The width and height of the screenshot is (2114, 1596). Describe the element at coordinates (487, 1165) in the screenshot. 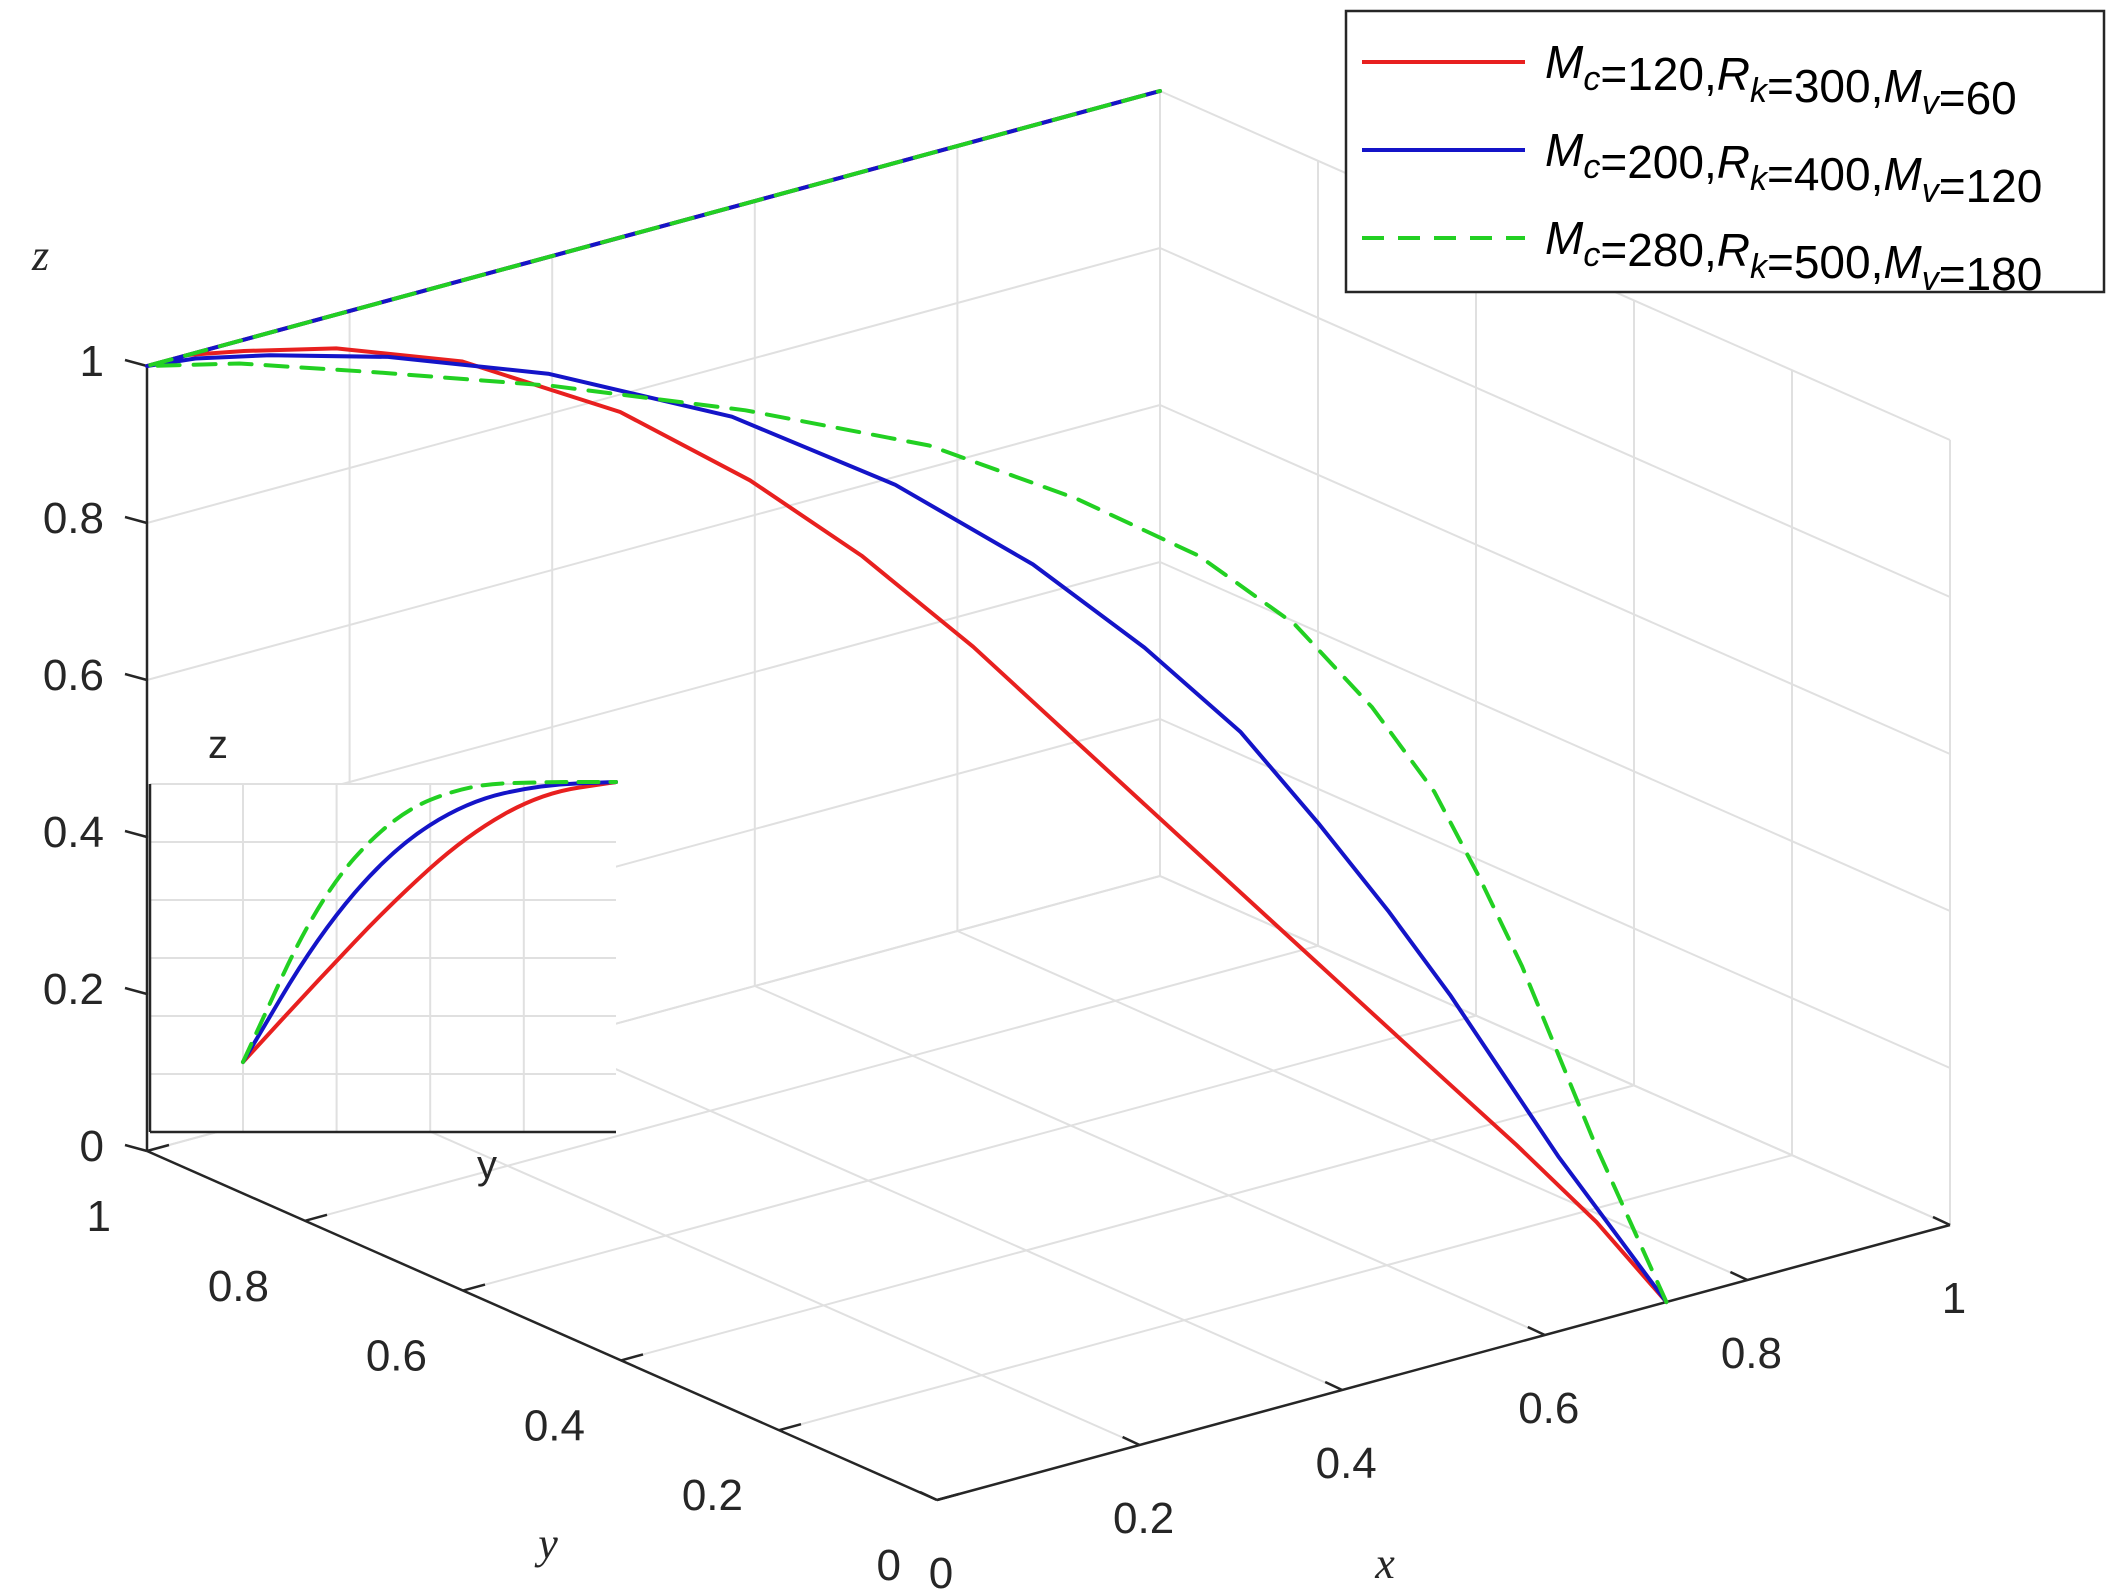

I see `inset-xlabel: y` at that location.